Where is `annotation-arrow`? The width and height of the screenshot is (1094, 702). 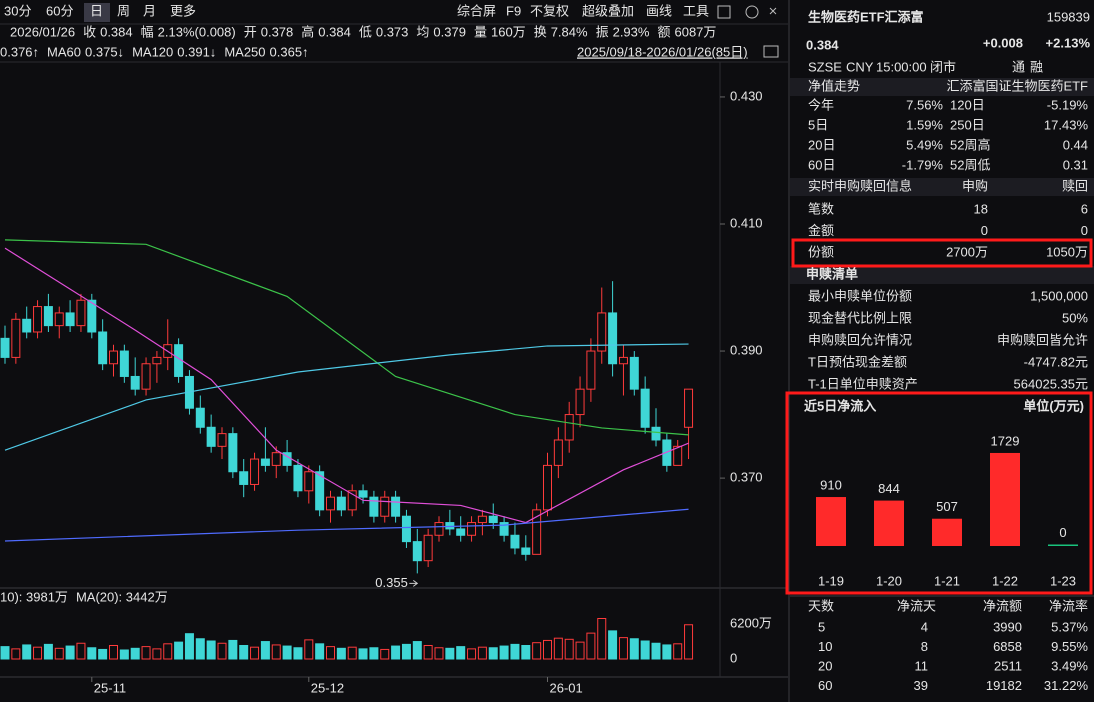 annotation-arrow is located at coordinates (414, 583).